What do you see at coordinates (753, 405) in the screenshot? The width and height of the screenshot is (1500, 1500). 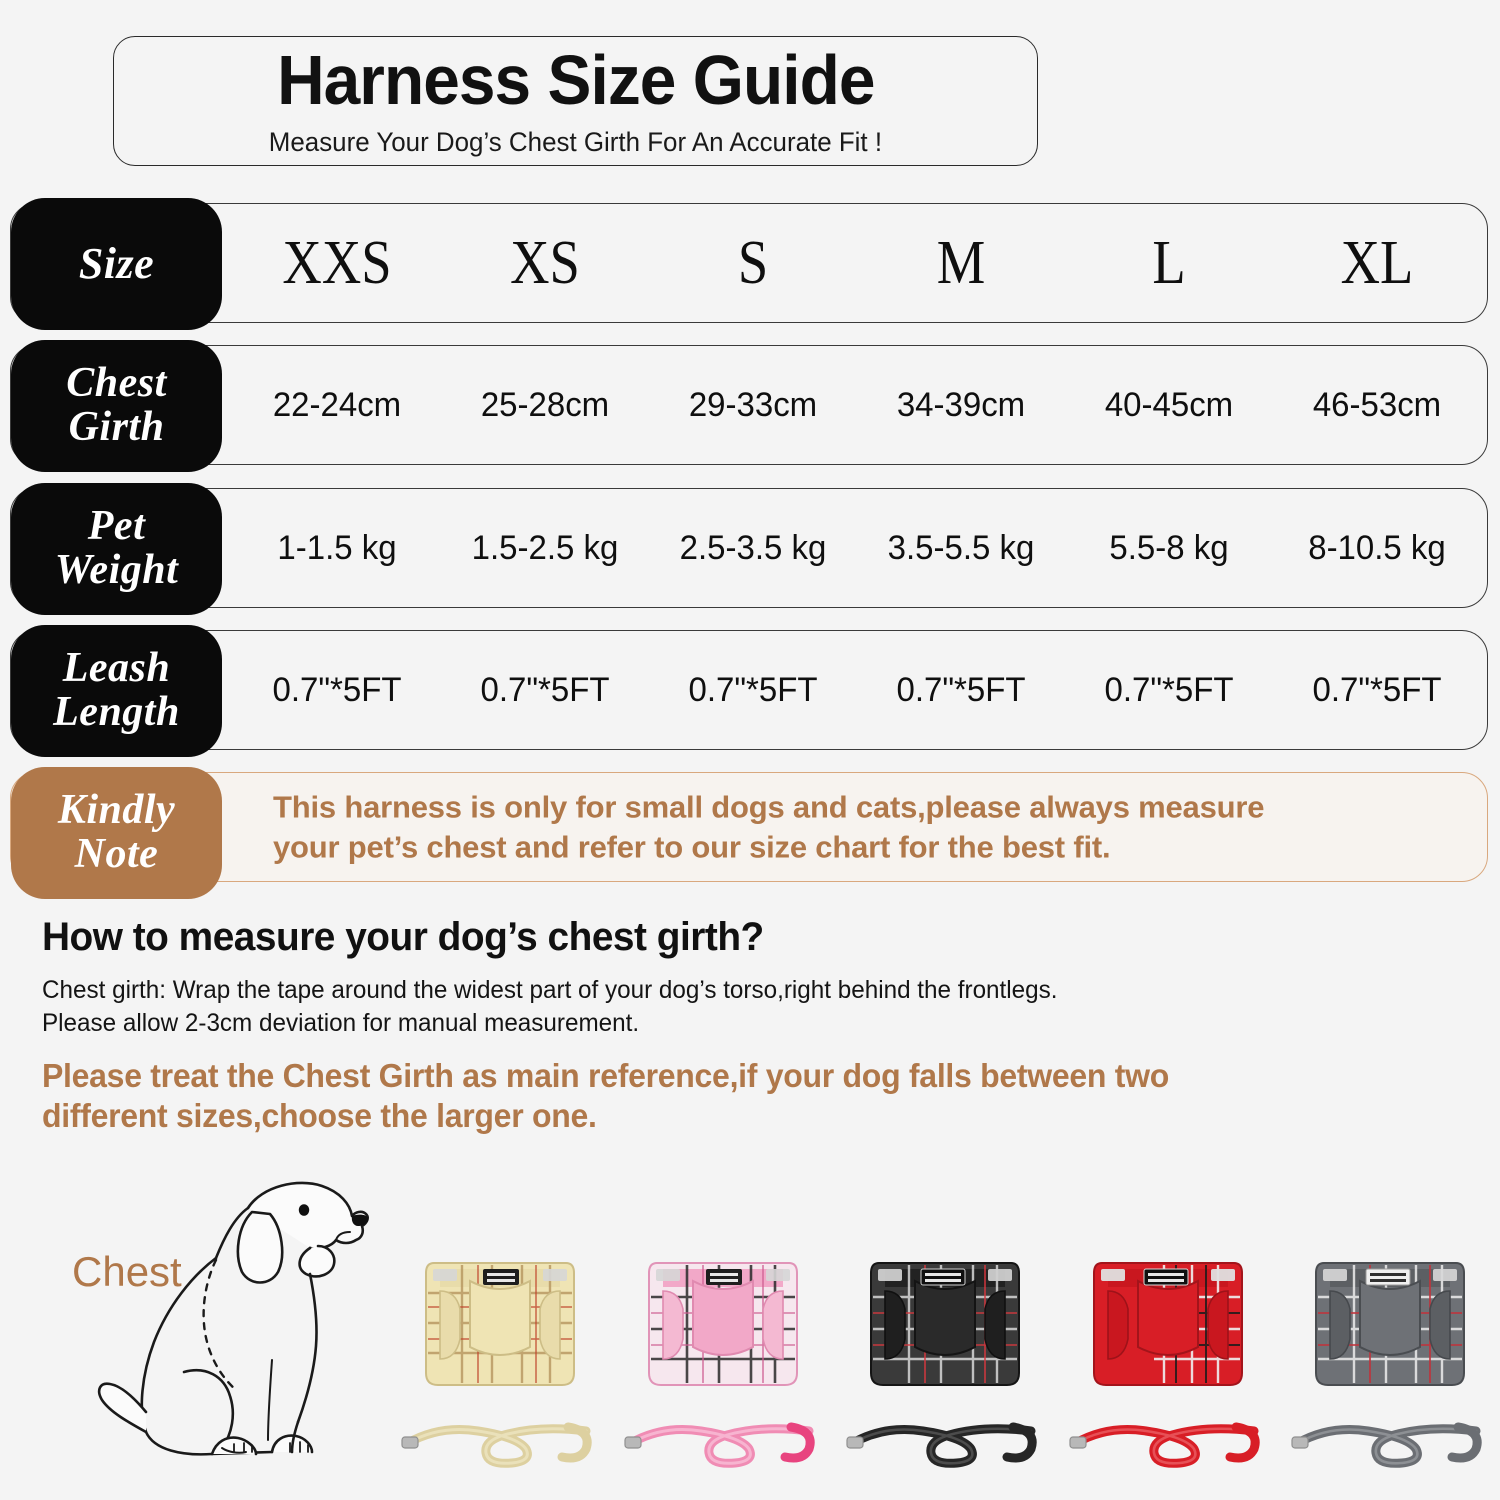 I see `chest-girth-cell: 29-33cm` at bounding box center [753, 405].